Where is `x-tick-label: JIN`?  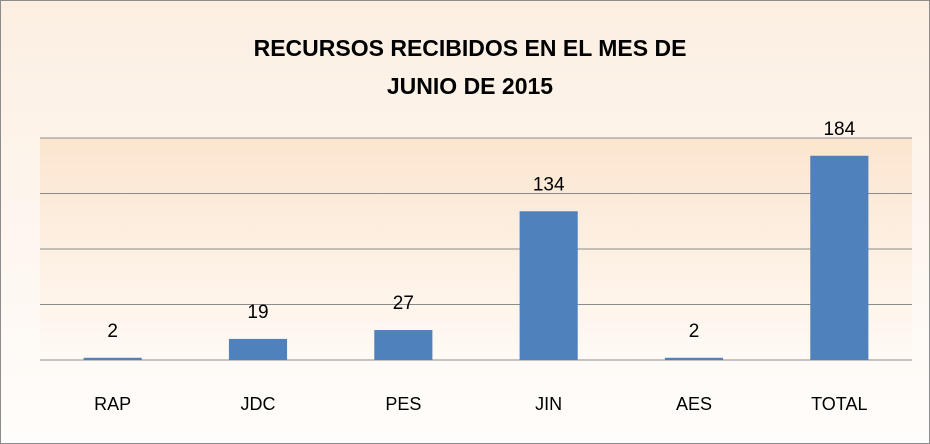 x-tick-label: JIN is located at coordinates (548, 404).